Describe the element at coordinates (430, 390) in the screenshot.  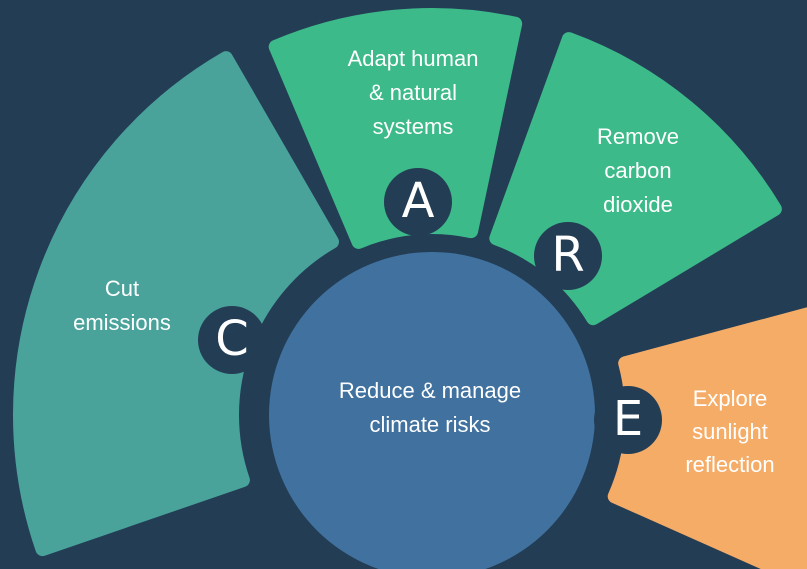
I see `center-label: Reduce & manage` at that location.